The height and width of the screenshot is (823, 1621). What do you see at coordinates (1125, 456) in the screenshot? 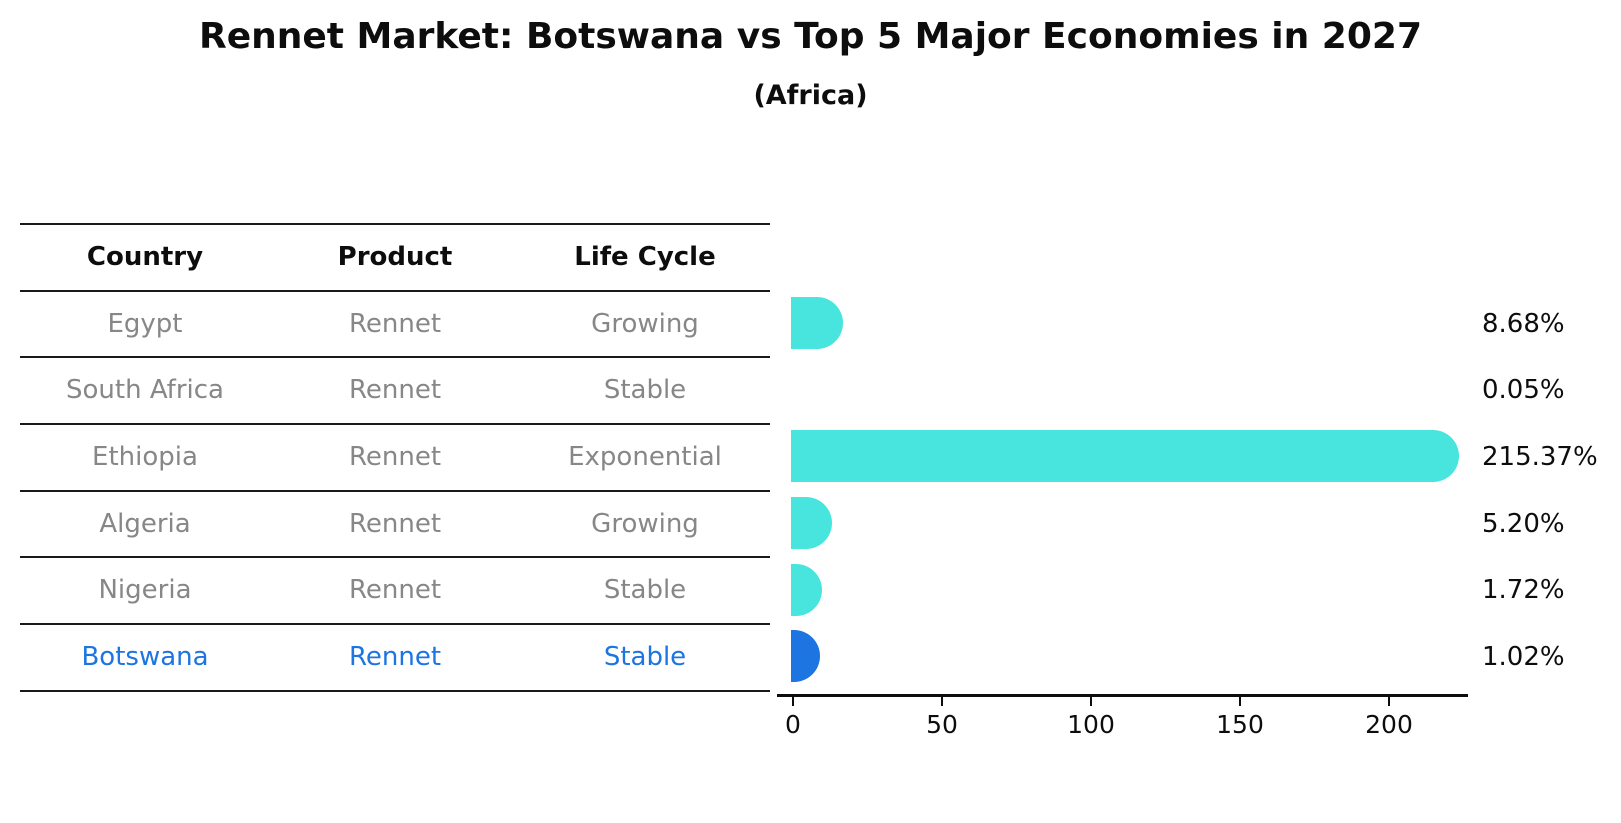
I see `bar-ethiopia` at bounding box center [1125, 456].